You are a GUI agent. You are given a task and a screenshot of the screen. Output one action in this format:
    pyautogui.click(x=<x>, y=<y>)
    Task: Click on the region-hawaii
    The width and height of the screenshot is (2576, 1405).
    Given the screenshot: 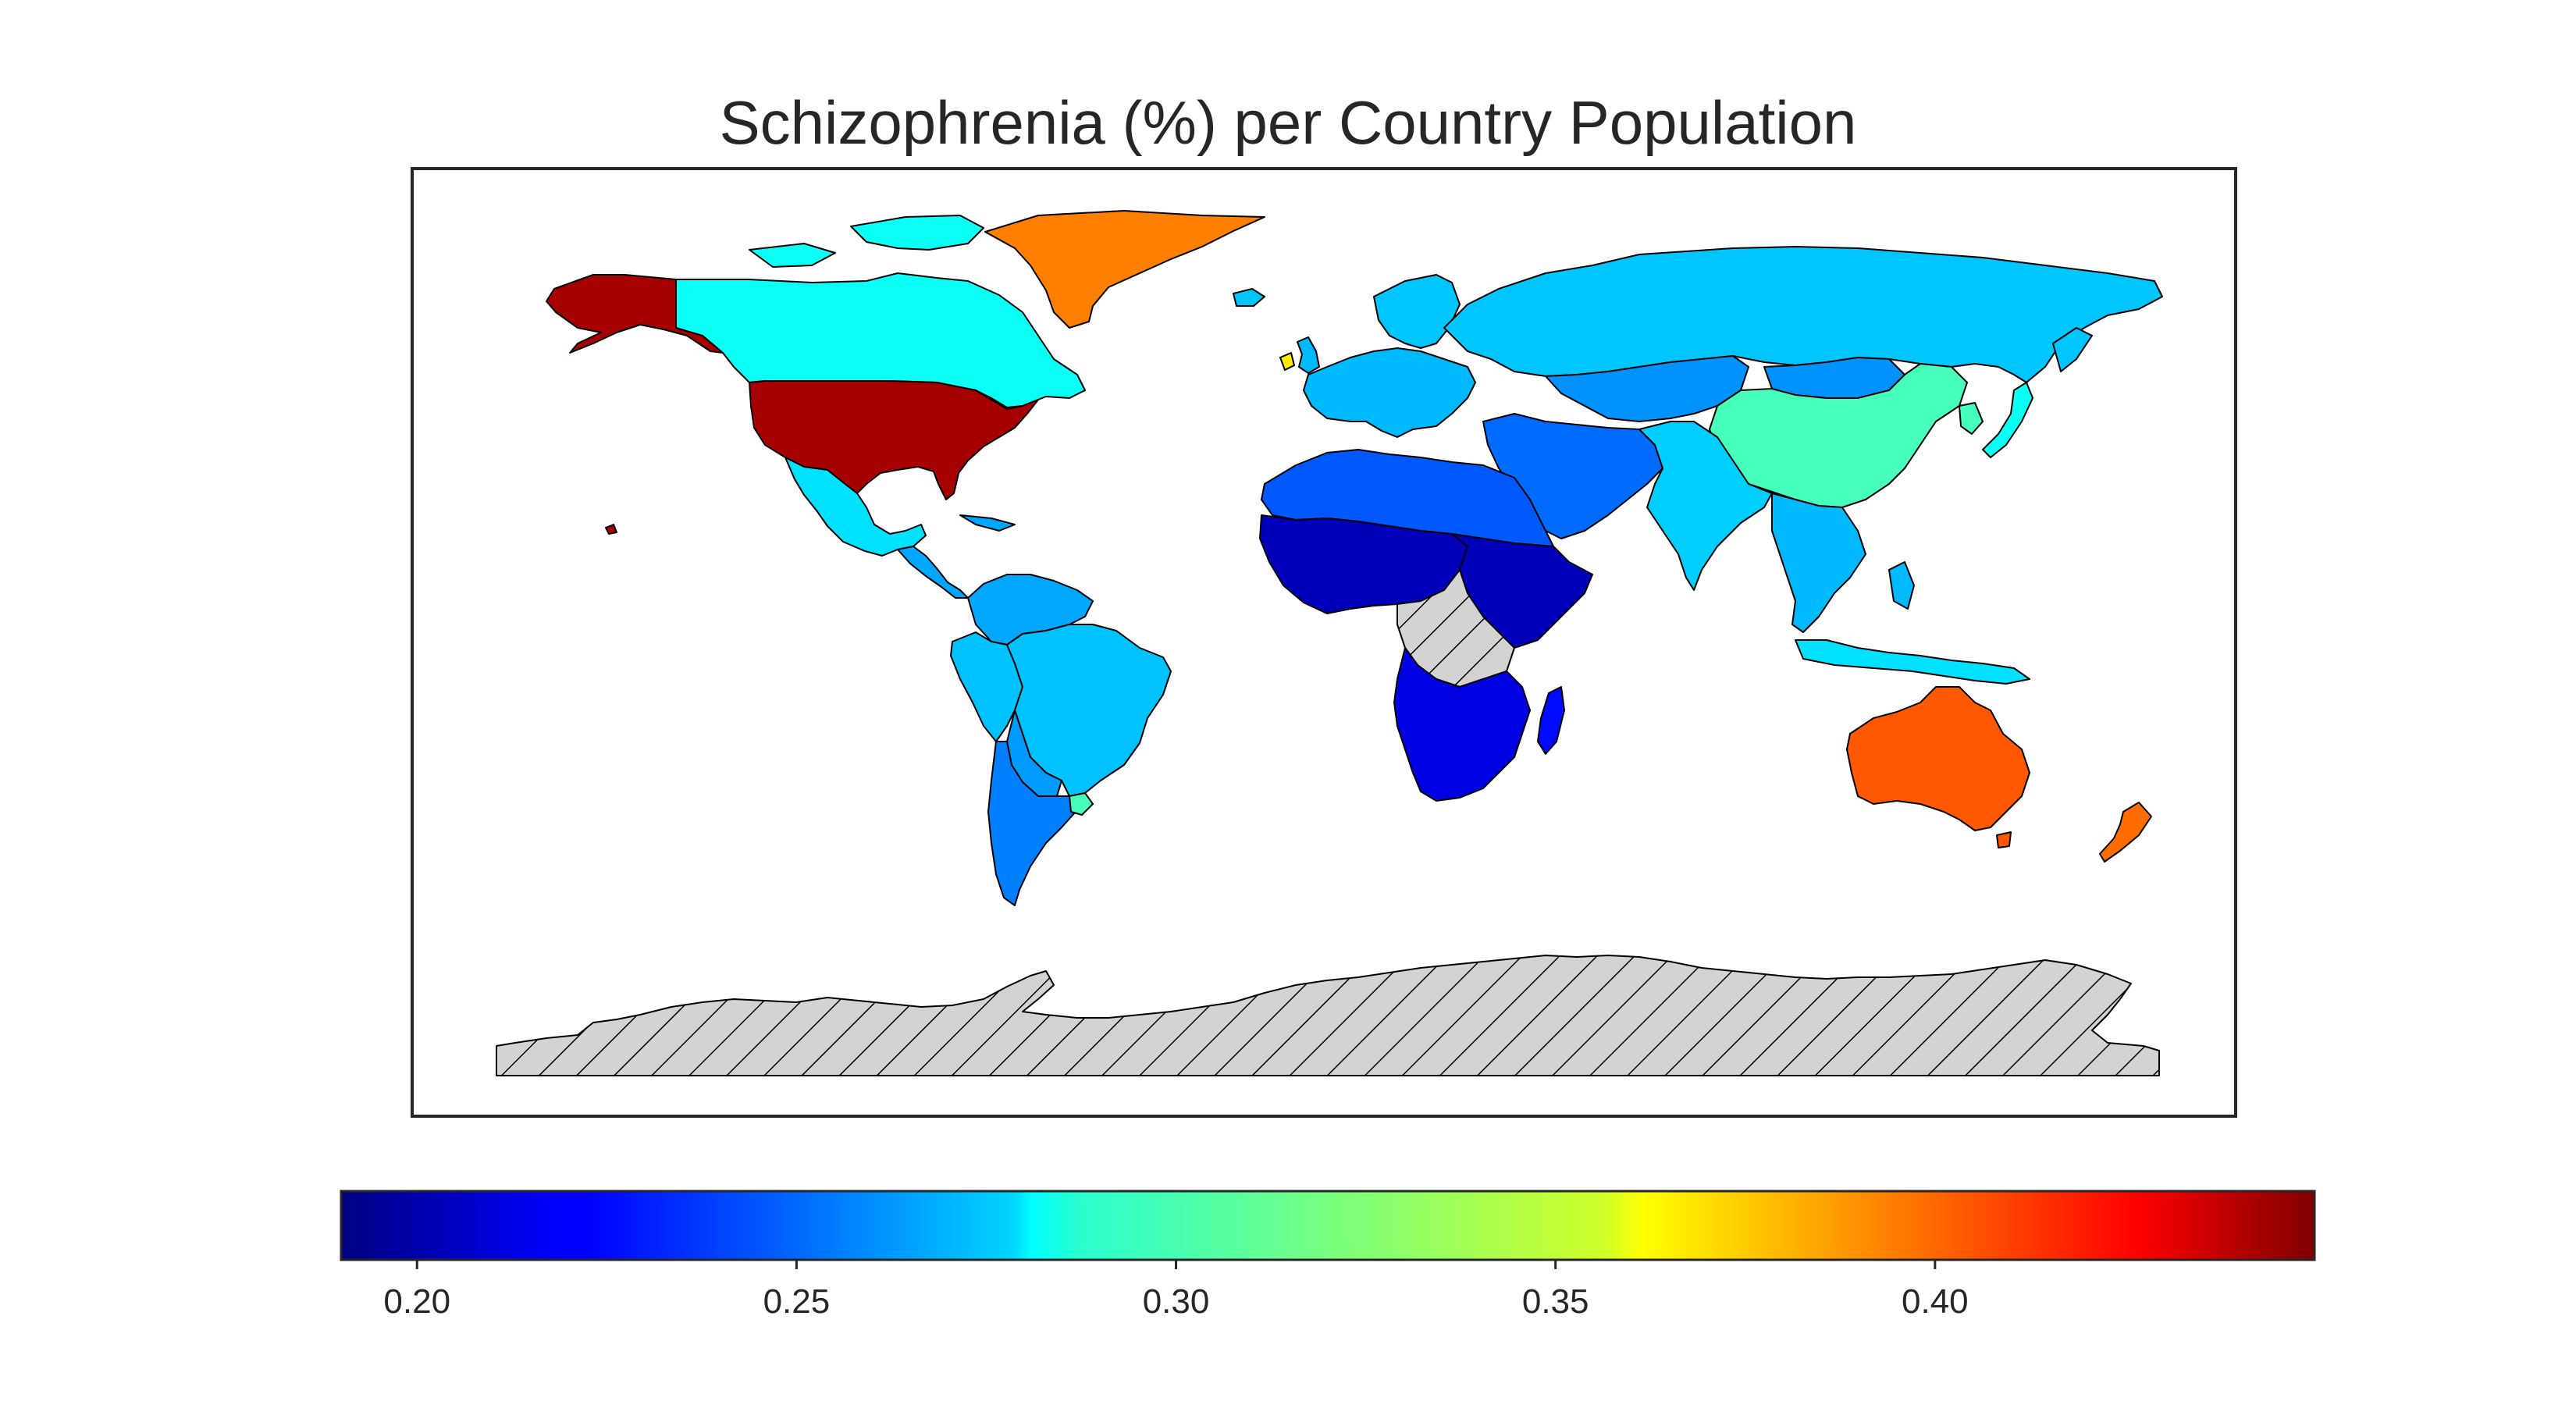 What is the action you would take?
    pyautogui.click(x=611, y=530)
    